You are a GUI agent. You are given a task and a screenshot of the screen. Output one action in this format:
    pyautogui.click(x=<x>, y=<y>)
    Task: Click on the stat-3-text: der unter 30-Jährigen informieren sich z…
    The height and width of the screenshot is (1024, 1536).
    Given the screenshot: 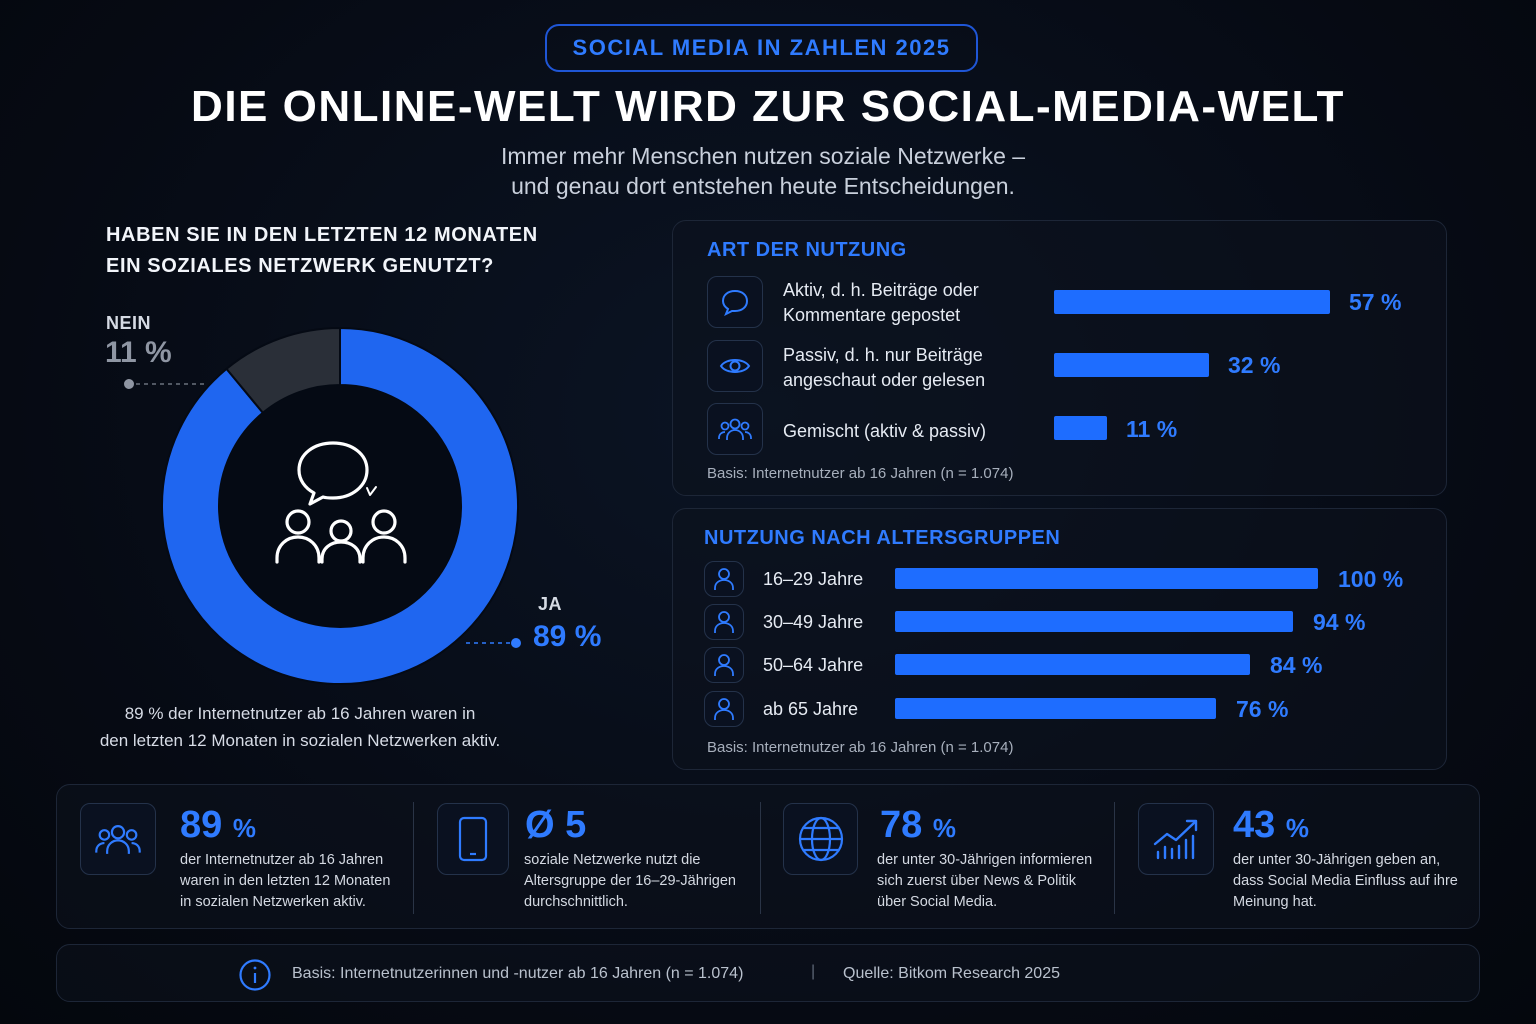 What is the action you would take?
    pyautogui.click(x=992, y=881)
    